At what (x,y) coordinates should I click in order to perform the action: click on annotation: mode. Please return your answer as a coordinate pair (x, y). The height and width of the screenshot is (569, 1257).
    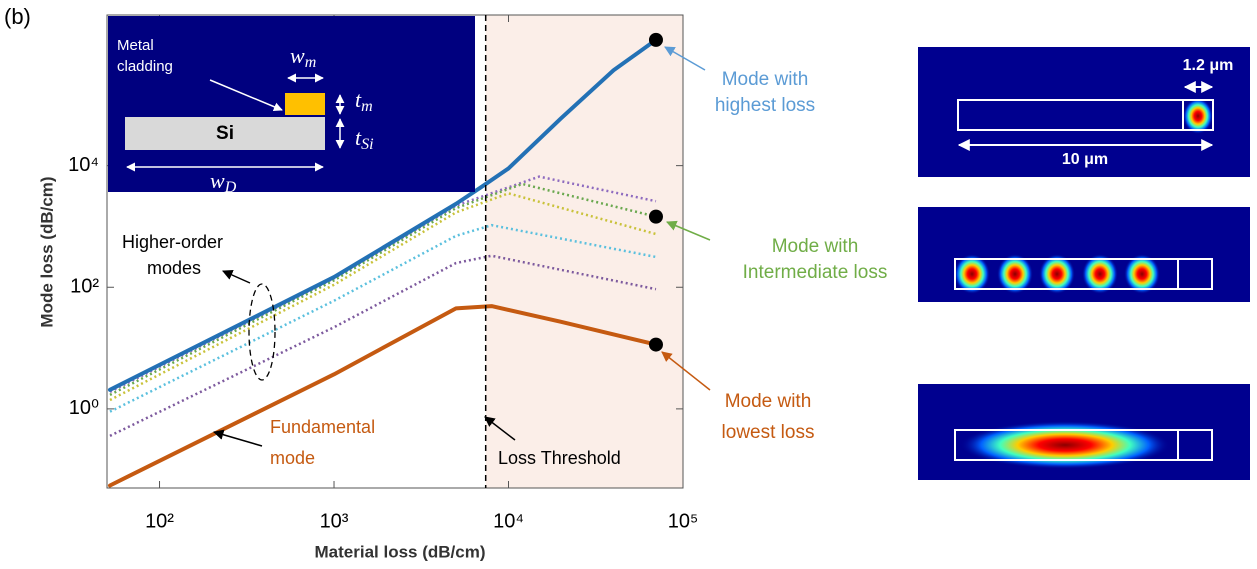
    Looking at the image, I should click on (292, 458).